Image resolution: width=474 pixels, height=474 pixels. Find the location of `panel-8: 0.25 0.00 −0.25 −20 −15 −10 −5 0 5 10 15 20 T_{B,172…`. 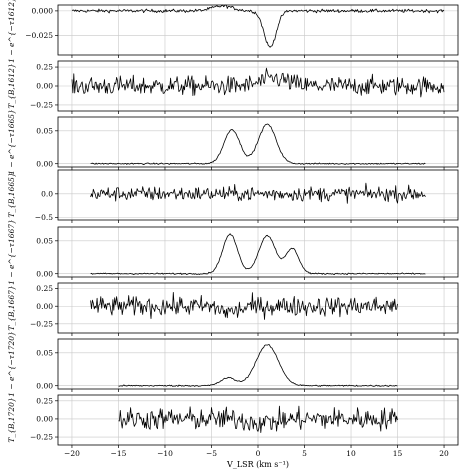

panel-8: 0.25 0.00 −0.25 −20 −15 −10 −5 0 5 10 15 20 T_{B,172… is located at coordinates (233, 426).